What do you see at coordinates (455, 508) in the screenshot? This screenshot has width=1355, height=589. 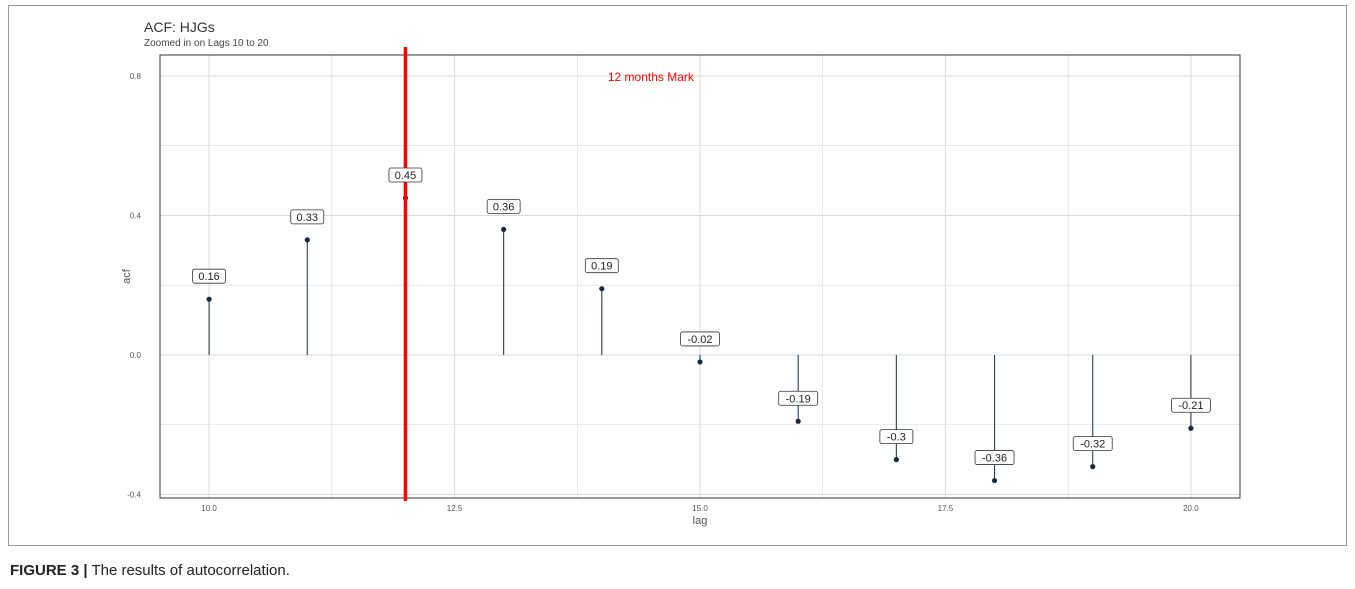 I see `x-tick-label: 12.5` at bounding box center [455, 508].